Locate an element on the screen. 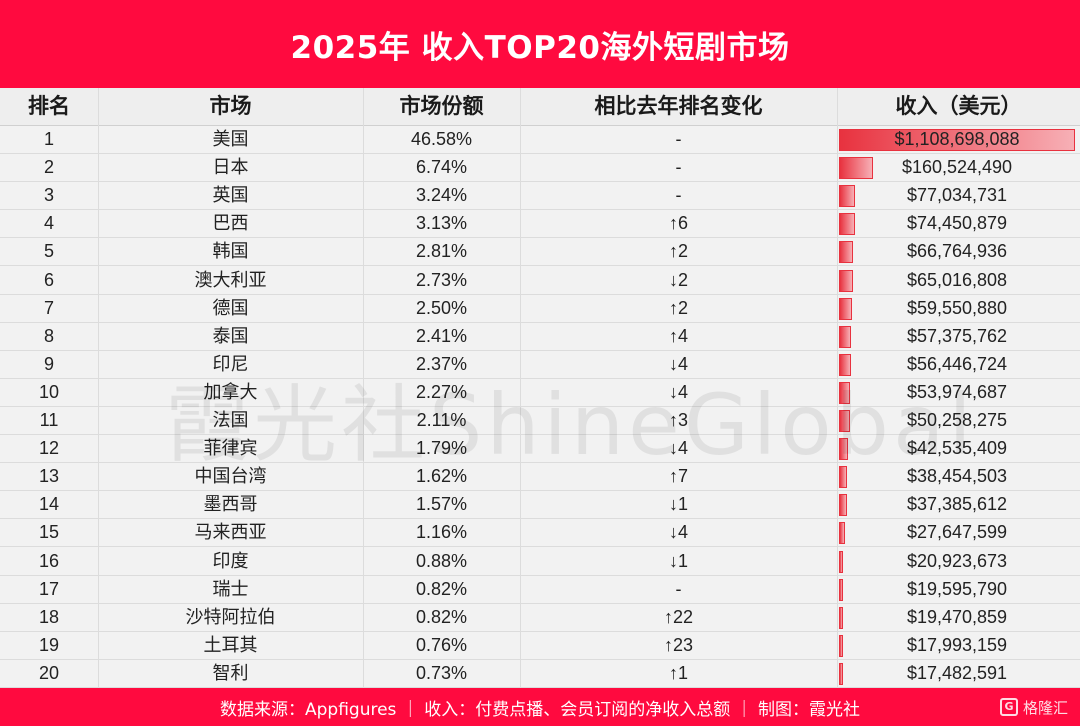 This screenshot has height=726, width=1080. rank-cell: 9 is located at coordinates (48, 363).